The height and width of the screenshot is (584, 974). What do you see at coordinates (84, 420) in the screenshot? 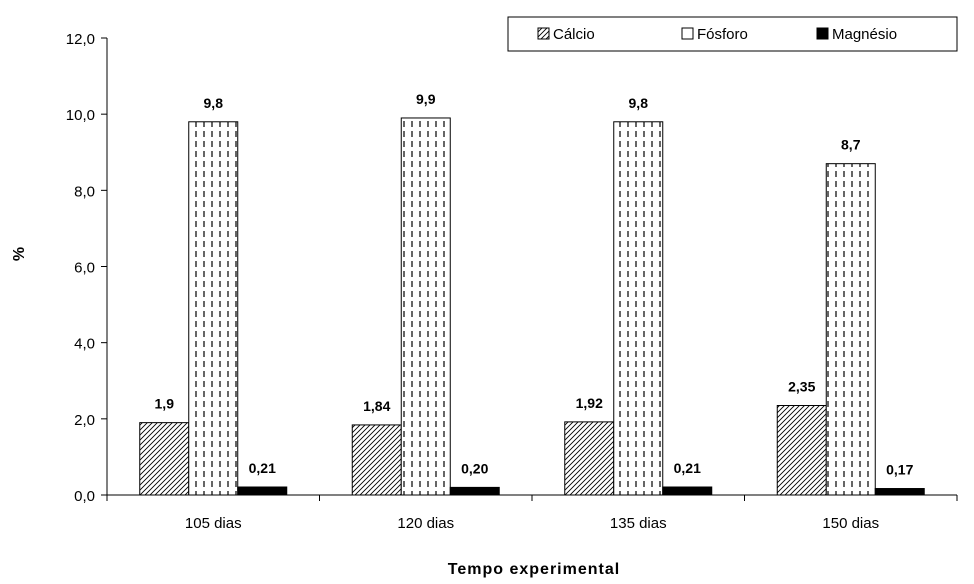
I see `y-tick-label: 2,0` at bounding box center [84, 420].